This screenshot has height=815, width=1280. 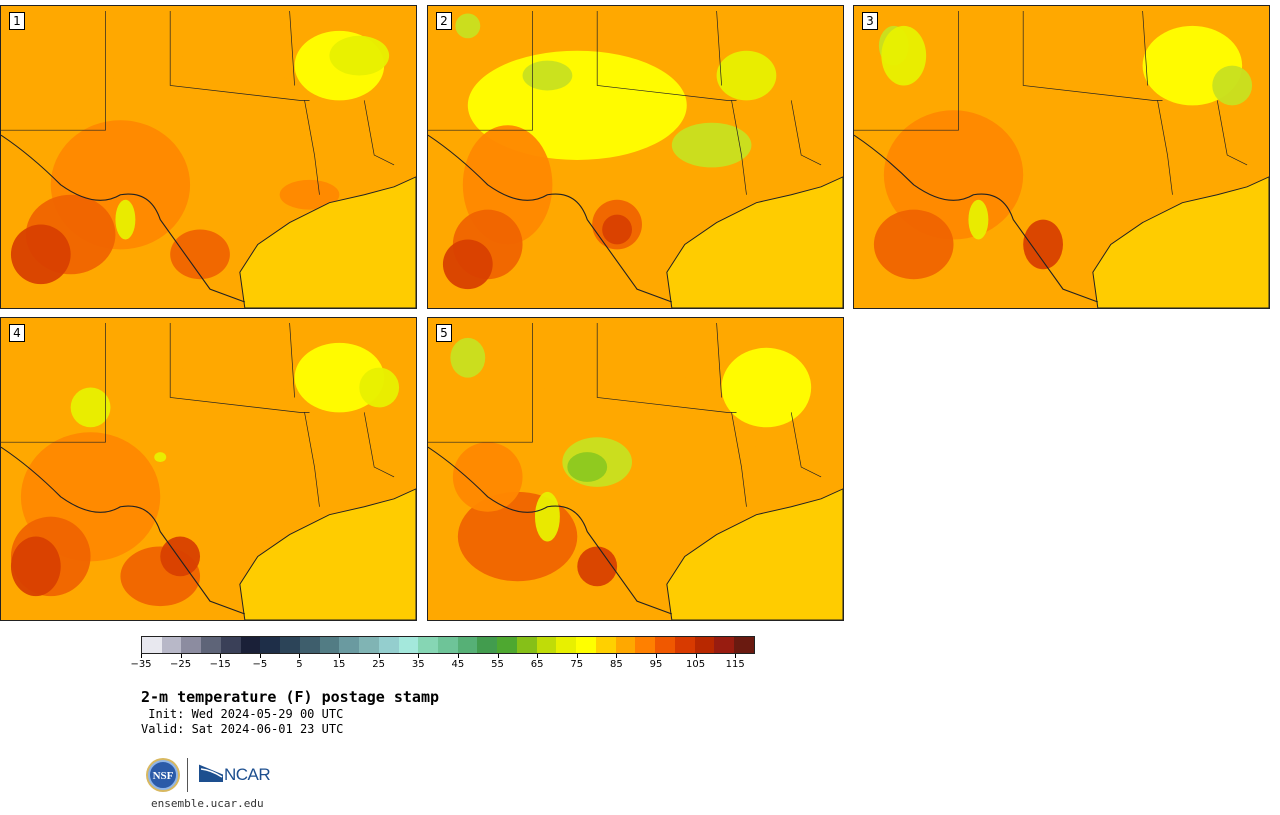 I want to click on colorbar-tick-label: 45, so click(x=458, y=664).